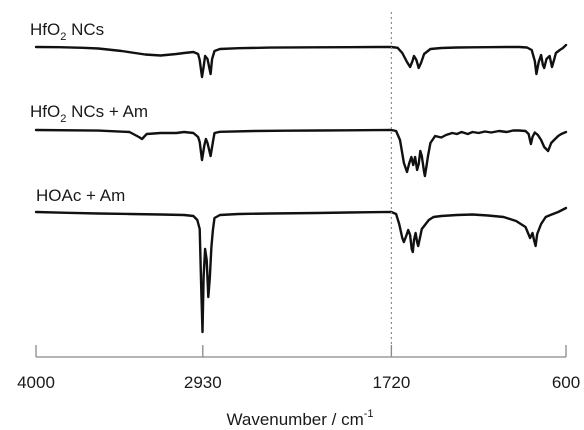 The height and width of the screenshot is (430, 584). What do you see at coordinates (67, 31) in the screenshot?
I see `series-label-1: HfO2 NCs` at bounding box center [67, 31].